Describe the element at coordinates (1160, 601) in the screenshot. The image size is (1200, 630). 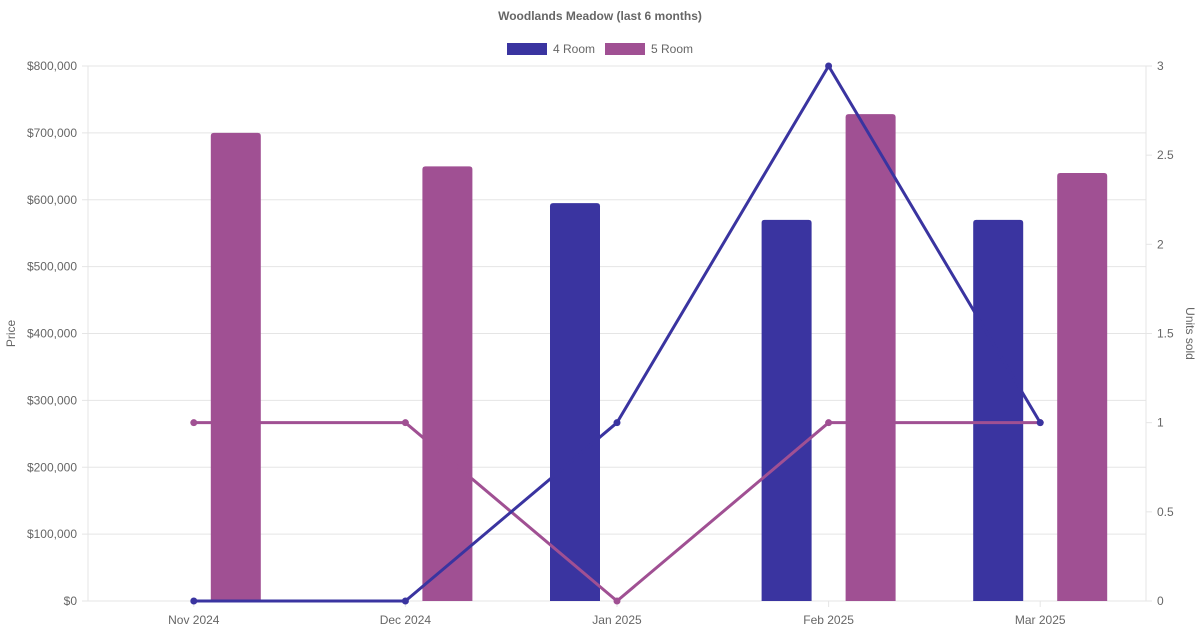
I see `y2-tick-label: 0` at that location.